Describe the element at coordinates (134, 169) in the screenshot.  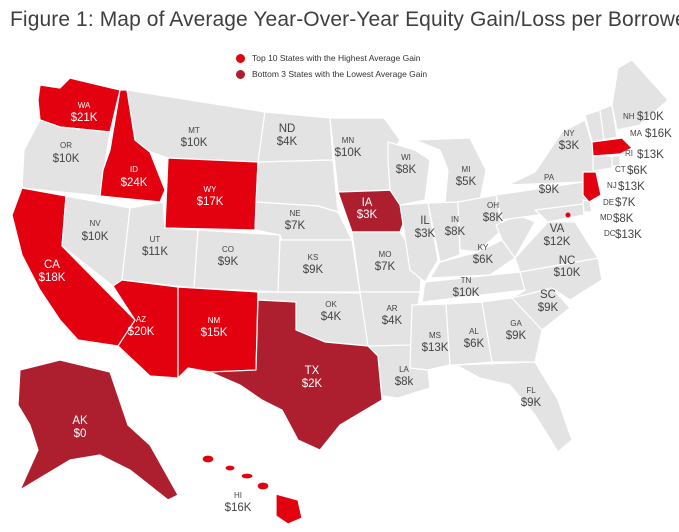
I see `label-id-name: ID` at that location.